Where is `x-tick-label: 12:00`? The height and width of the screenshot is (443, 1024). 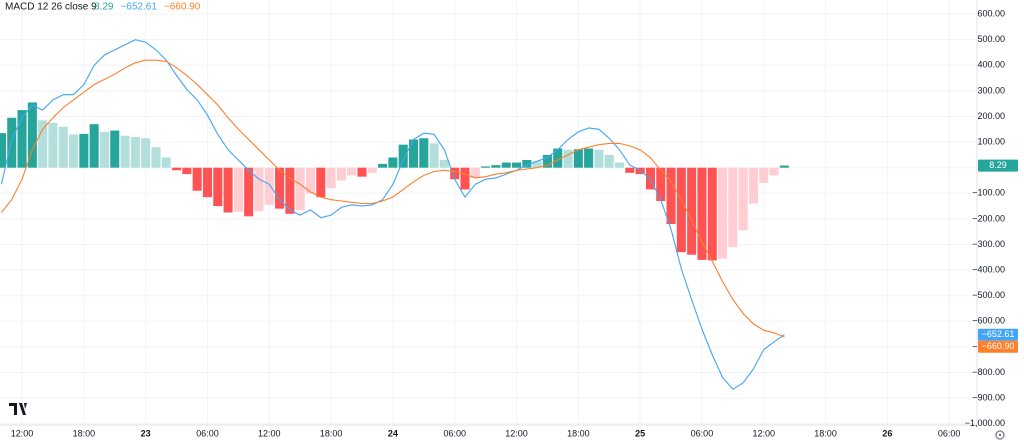 x-tick-label: 12:00 is located at coordinates (22, 433).